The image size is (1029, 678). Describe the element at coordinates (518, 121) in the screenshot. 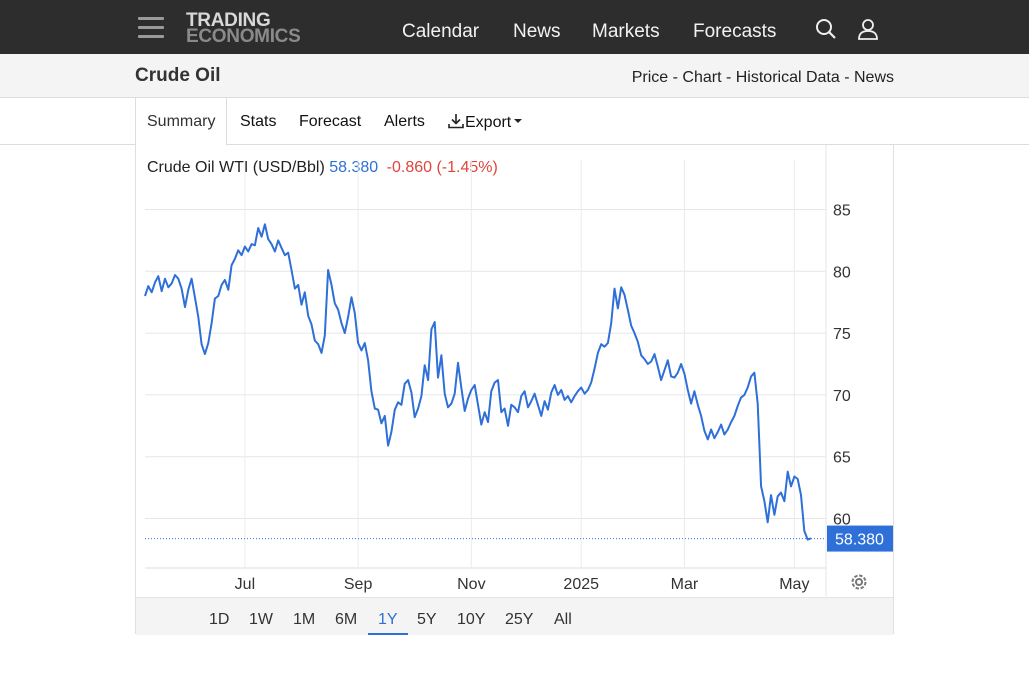

I see `caret-down-icon` at that location.